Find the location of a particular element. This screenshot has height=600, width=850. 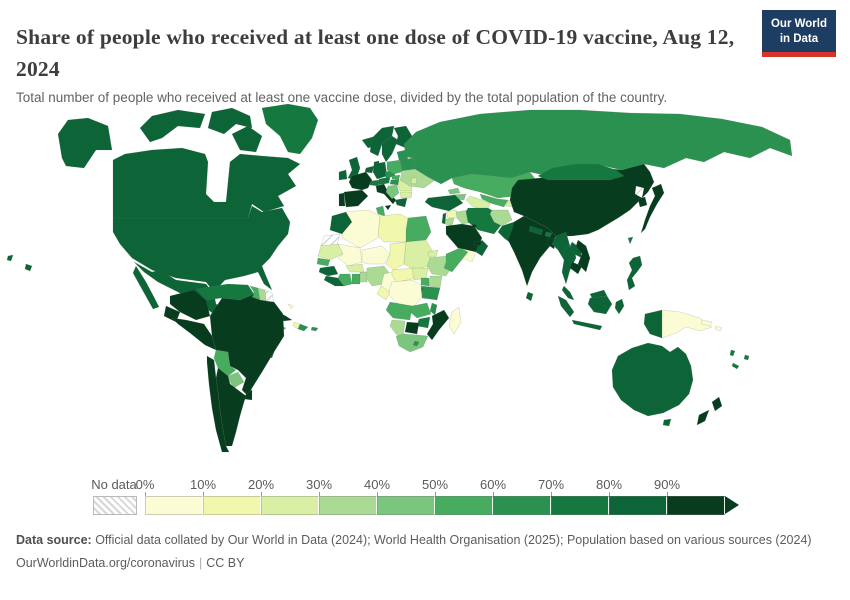

region-papua-new-guinea is located at coordinates (687, 324).